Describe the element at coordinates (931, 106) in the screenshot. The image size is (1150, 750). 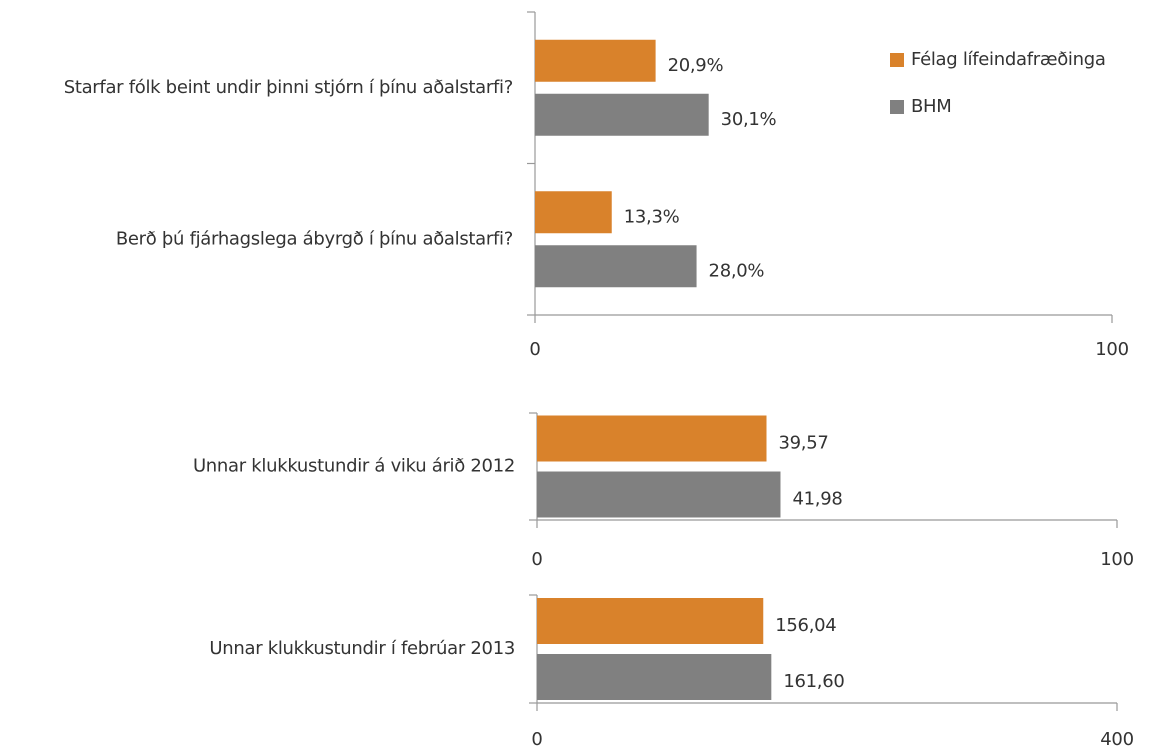
I see `legend-label: BHM` at that location.